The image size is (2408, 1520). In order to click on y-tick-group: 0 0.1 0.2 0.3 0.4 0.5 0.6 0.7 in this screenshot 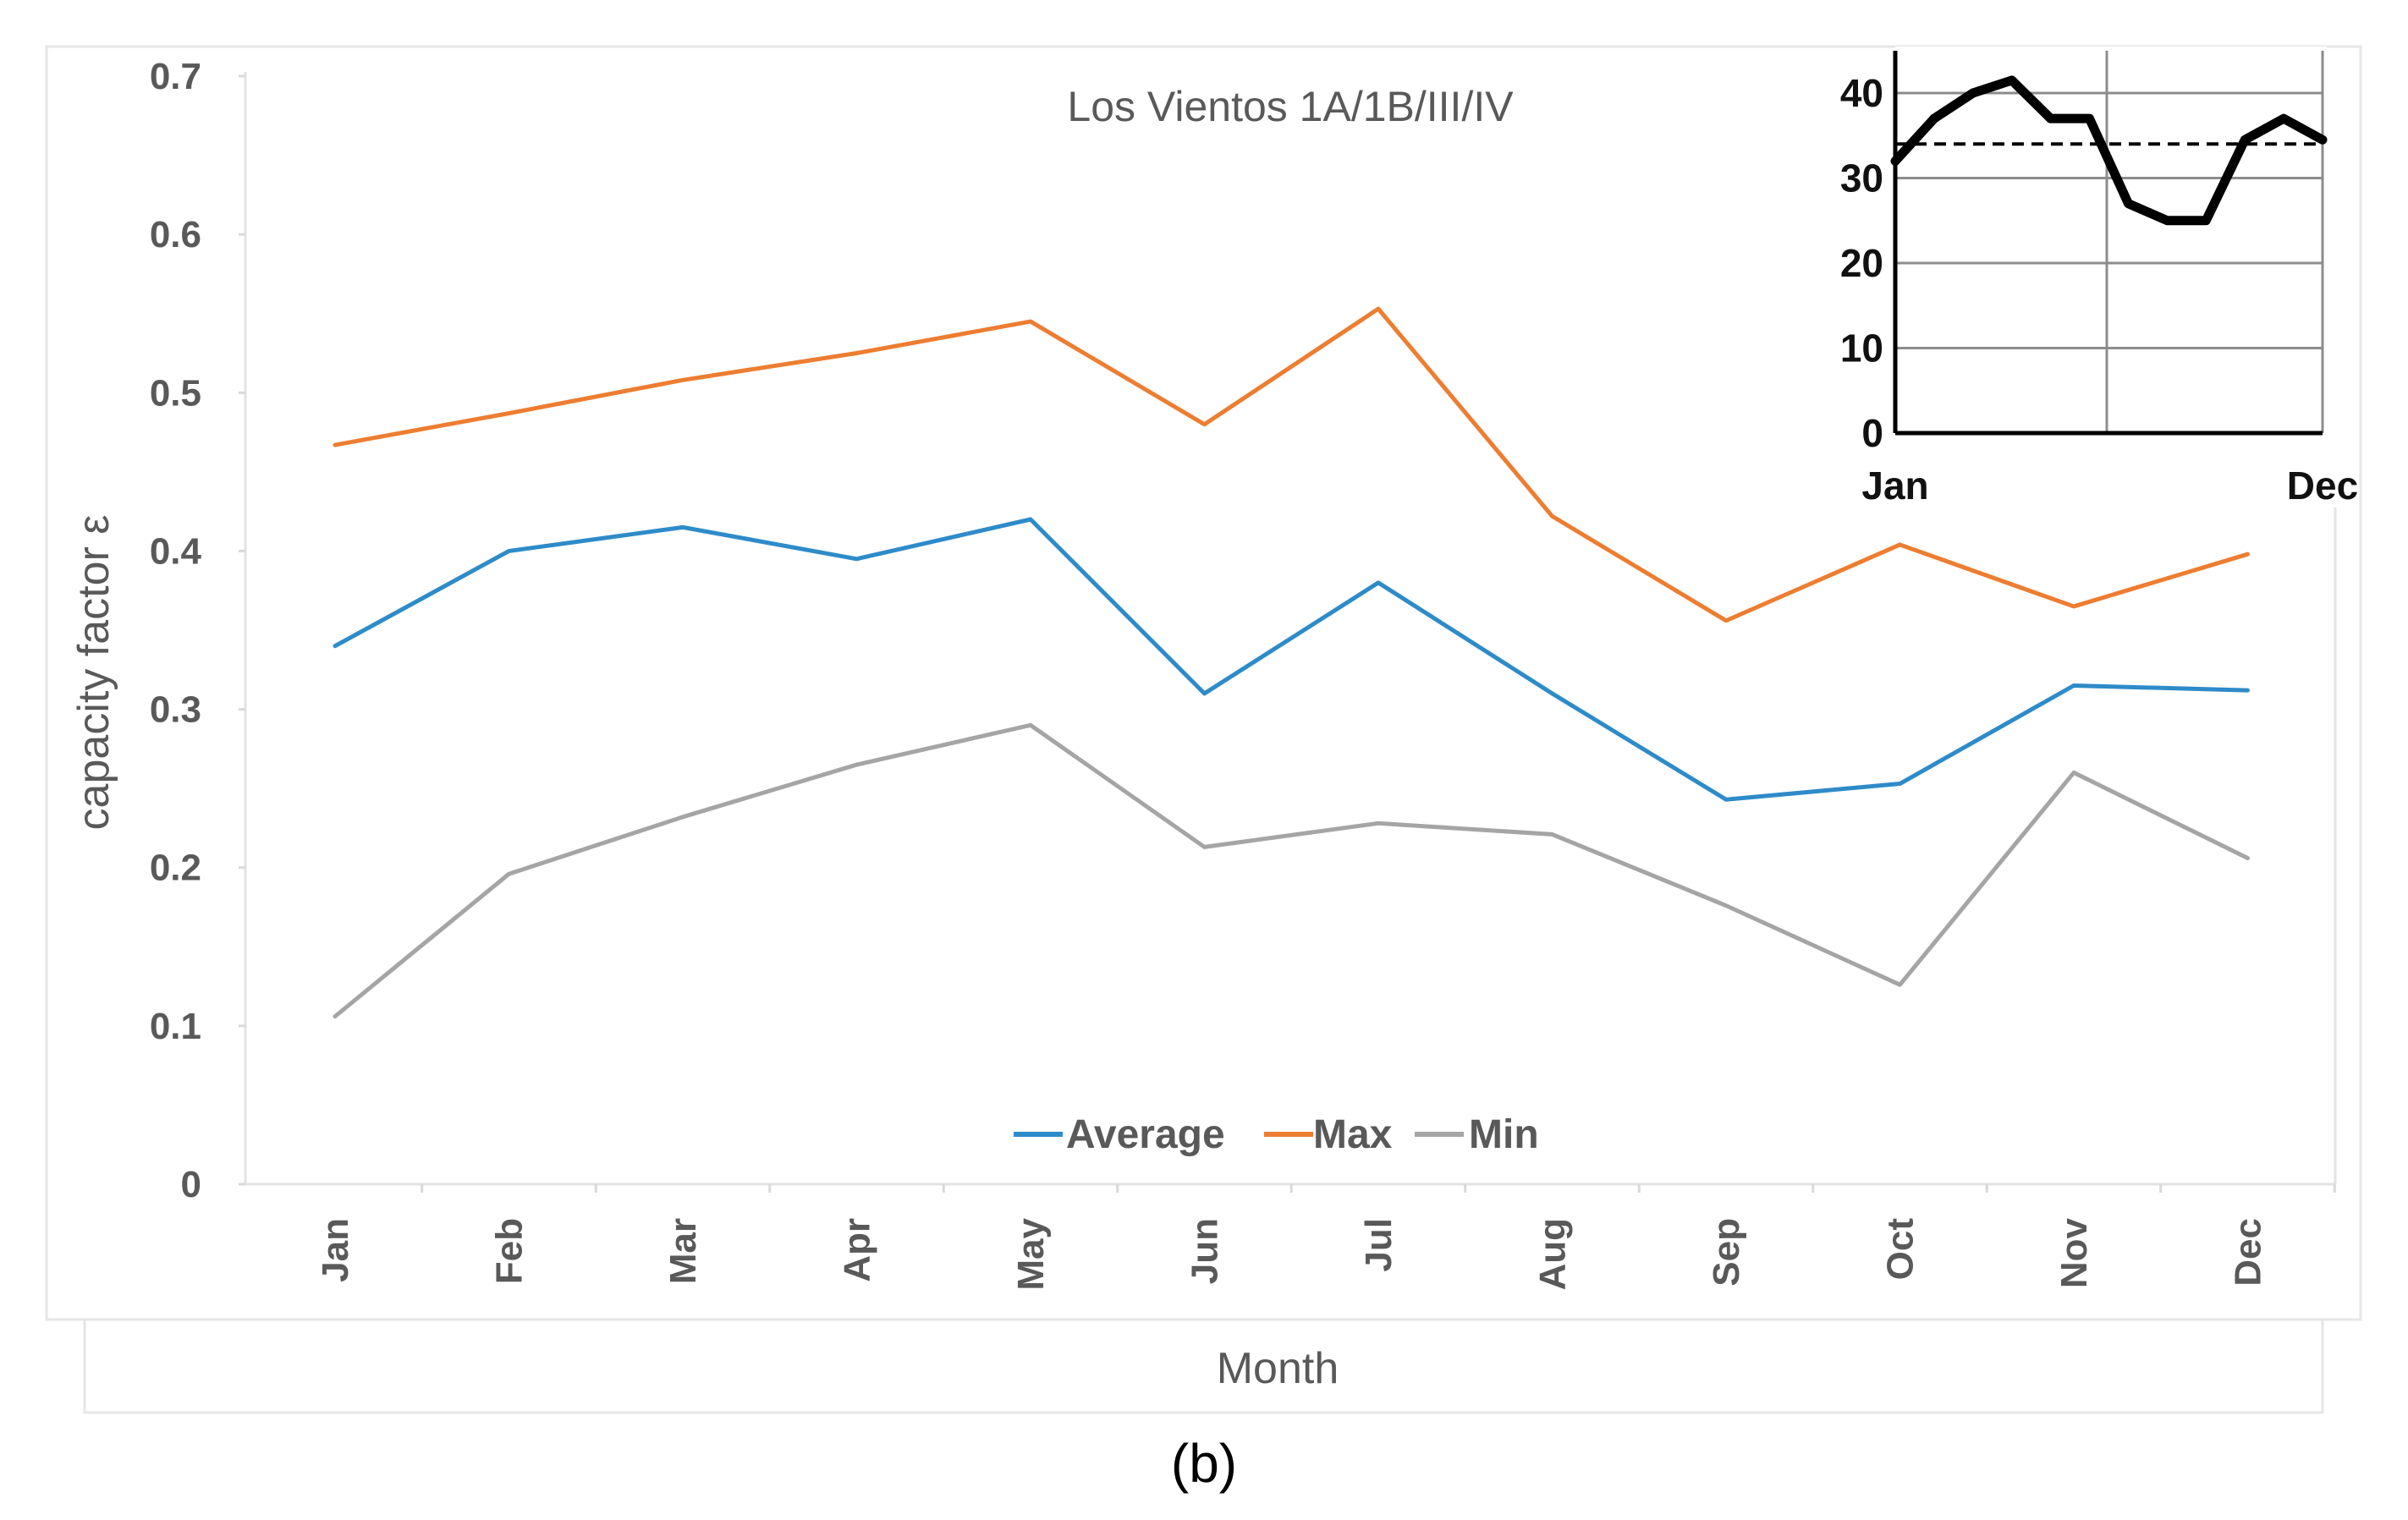, I will do `click(197, 630)`.